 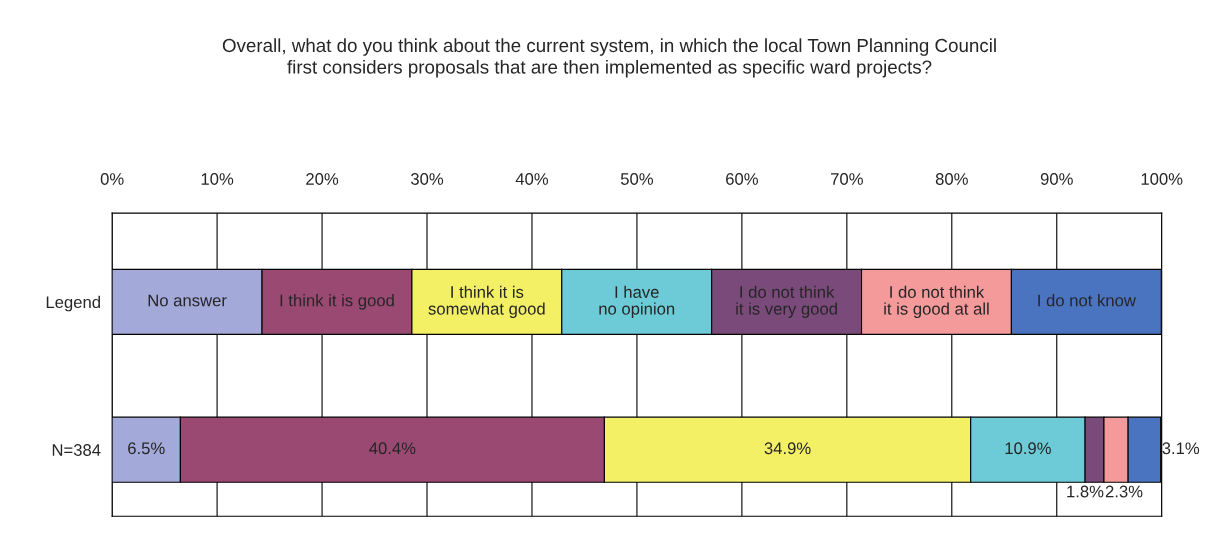 What do you see at coordinates (1085, 491) in the screenshot?
I see `data-label: 1.8%` at bounding box center [1085, 491].